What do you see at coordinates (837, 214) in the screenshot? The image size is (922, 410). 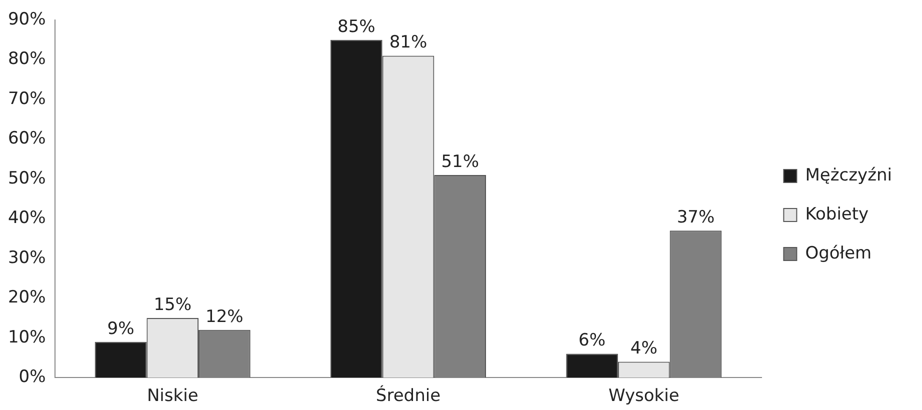 I see `legend-label: Kobiety` at bounding box center [837, 214].